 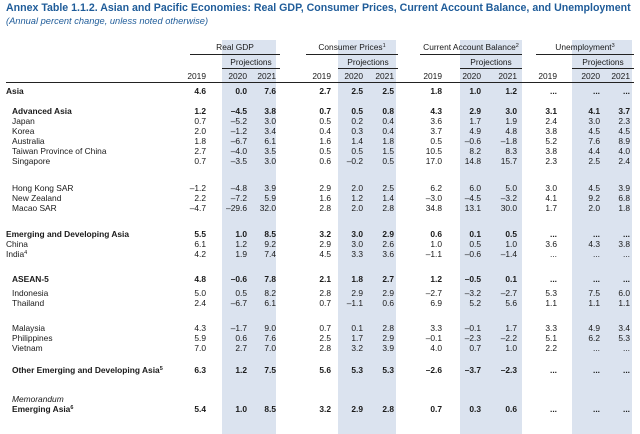 I want to click on year-header: 2019, so click(x=547, y=76).